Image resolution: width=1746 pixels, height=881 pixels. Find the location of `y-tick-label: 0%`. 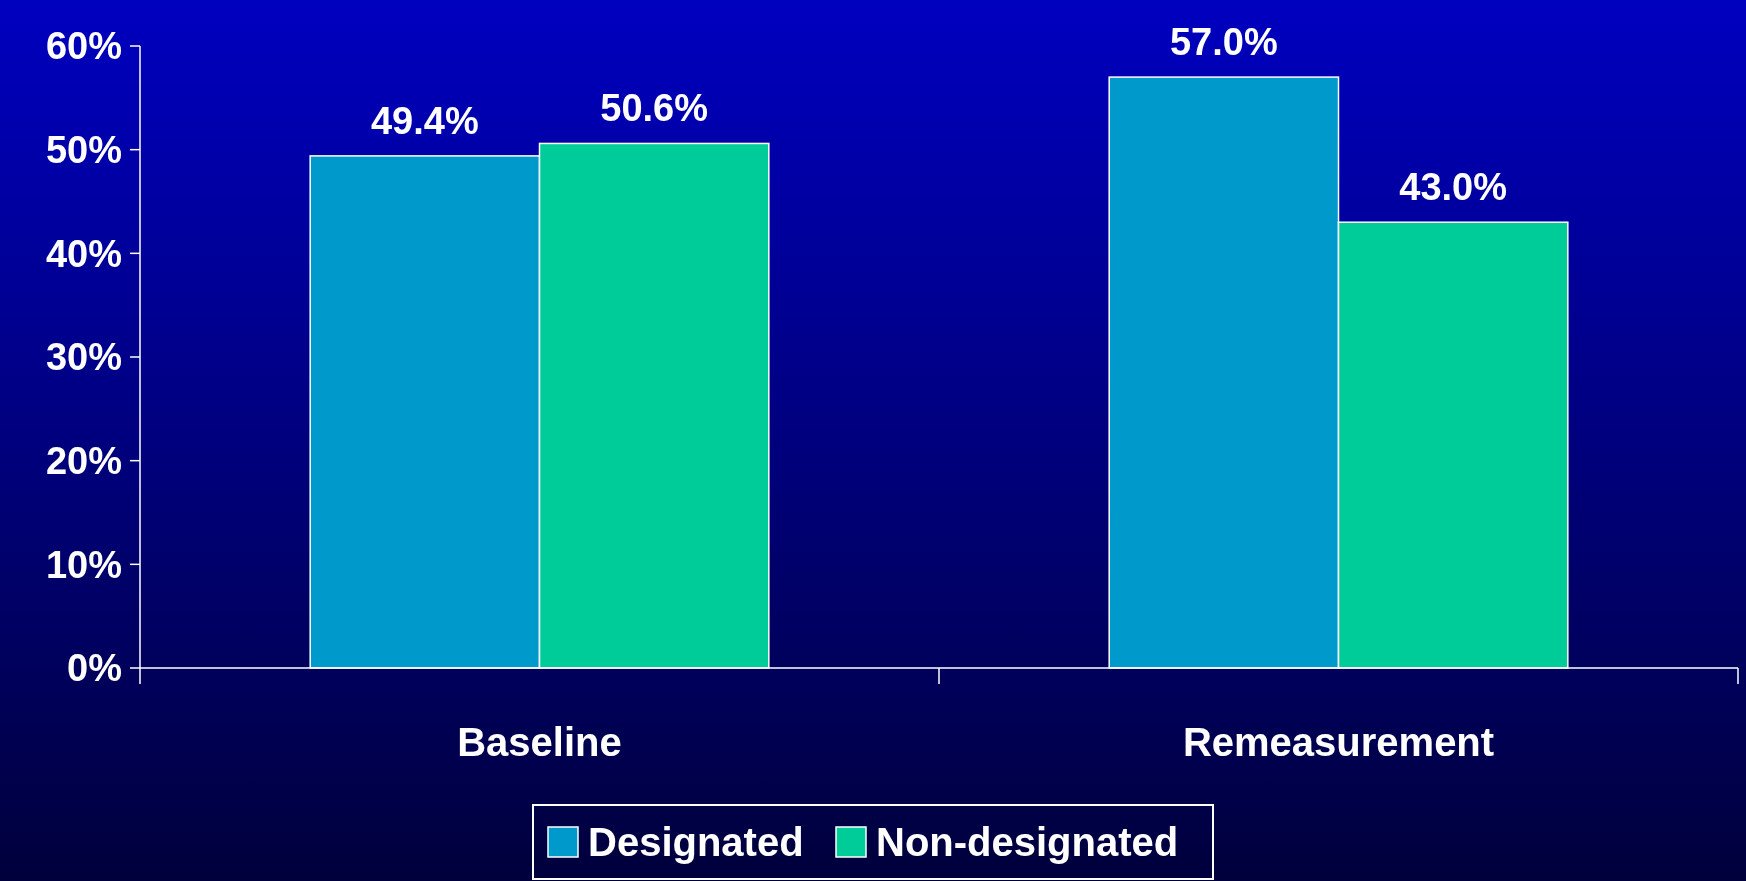

y-tick-label: 0% is located at coordinates (94, 668).